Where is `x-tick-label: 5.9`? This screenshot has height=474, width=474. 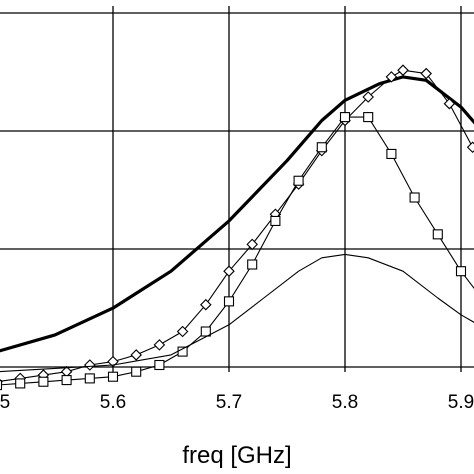 x-tick-label: 5.9 is located at coordinates (461, 402).